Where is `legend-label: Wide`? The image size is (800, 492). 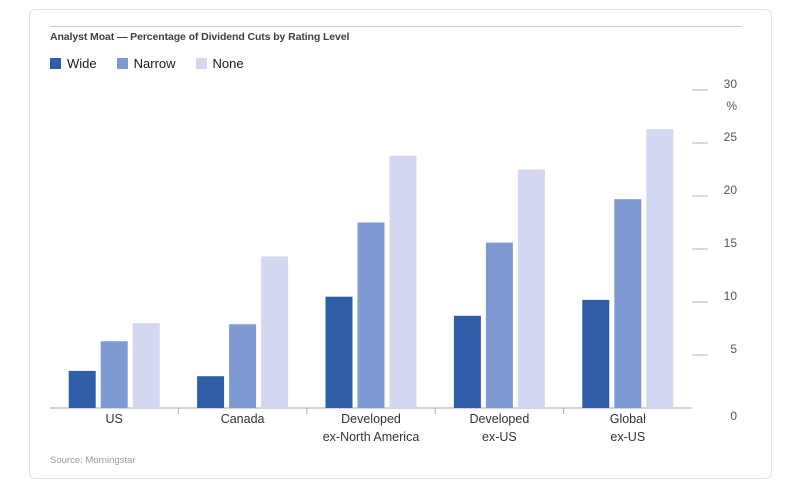
legend-label: Wide is located at coordinates (82, 63).